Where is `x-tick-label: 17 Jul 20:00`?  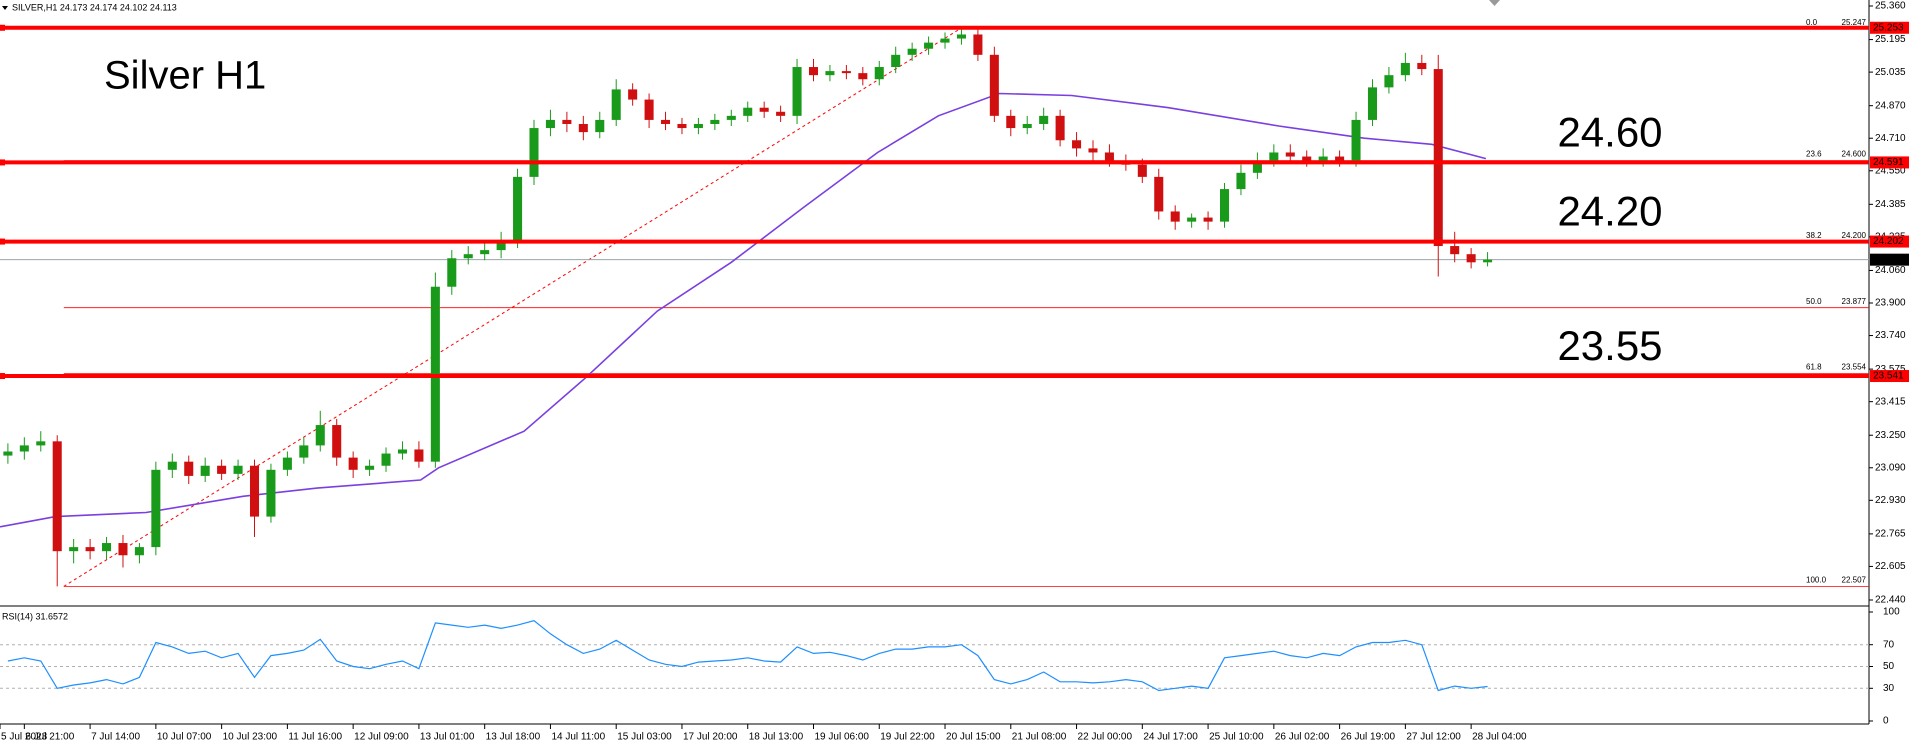 x-tick-label: 17 Jul 20:00 is located at coordinates (710, 737).